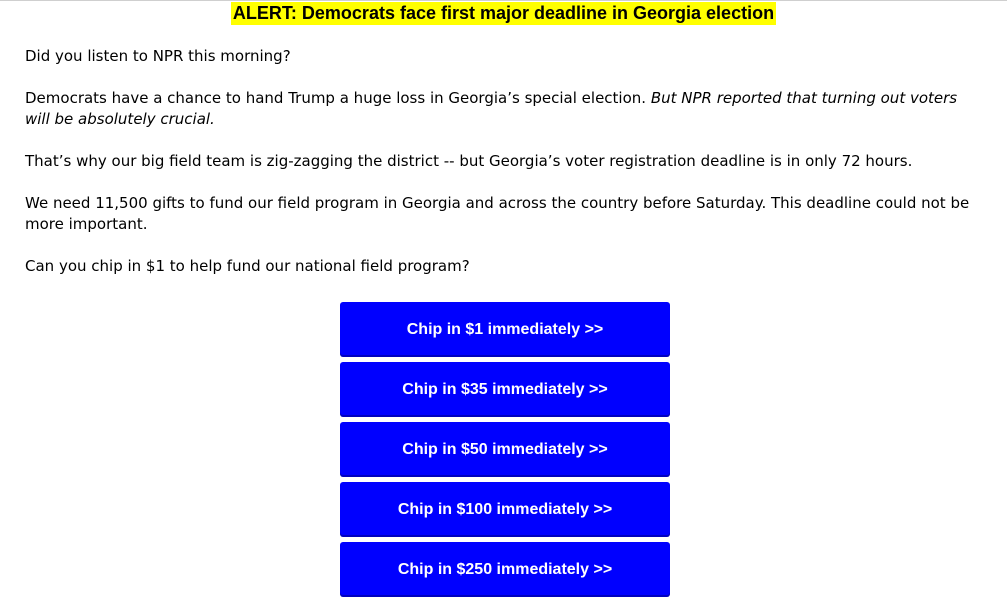 The image size is (1007, 602). What do you see at coordinates (158, 56) in the screenshot?
I see `paragraph-npr-question: Did you listen to NPR this morning?` at bounding box center [158, 56].